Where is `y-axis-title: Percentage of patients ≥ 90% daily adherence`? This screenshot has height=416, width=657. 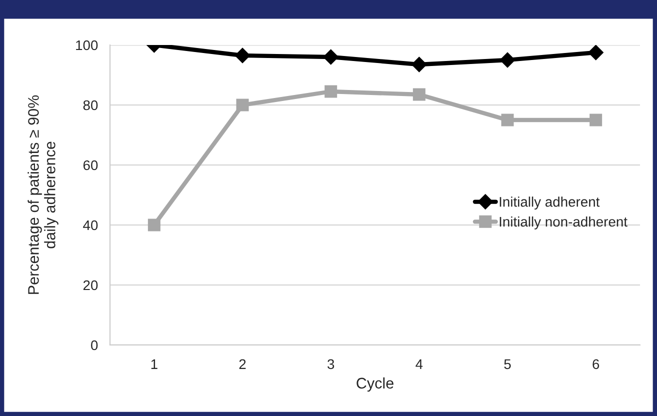
y-axis-title: Percentage of patients ≥ 90% daily adherence is located at coordinates (43, 194).